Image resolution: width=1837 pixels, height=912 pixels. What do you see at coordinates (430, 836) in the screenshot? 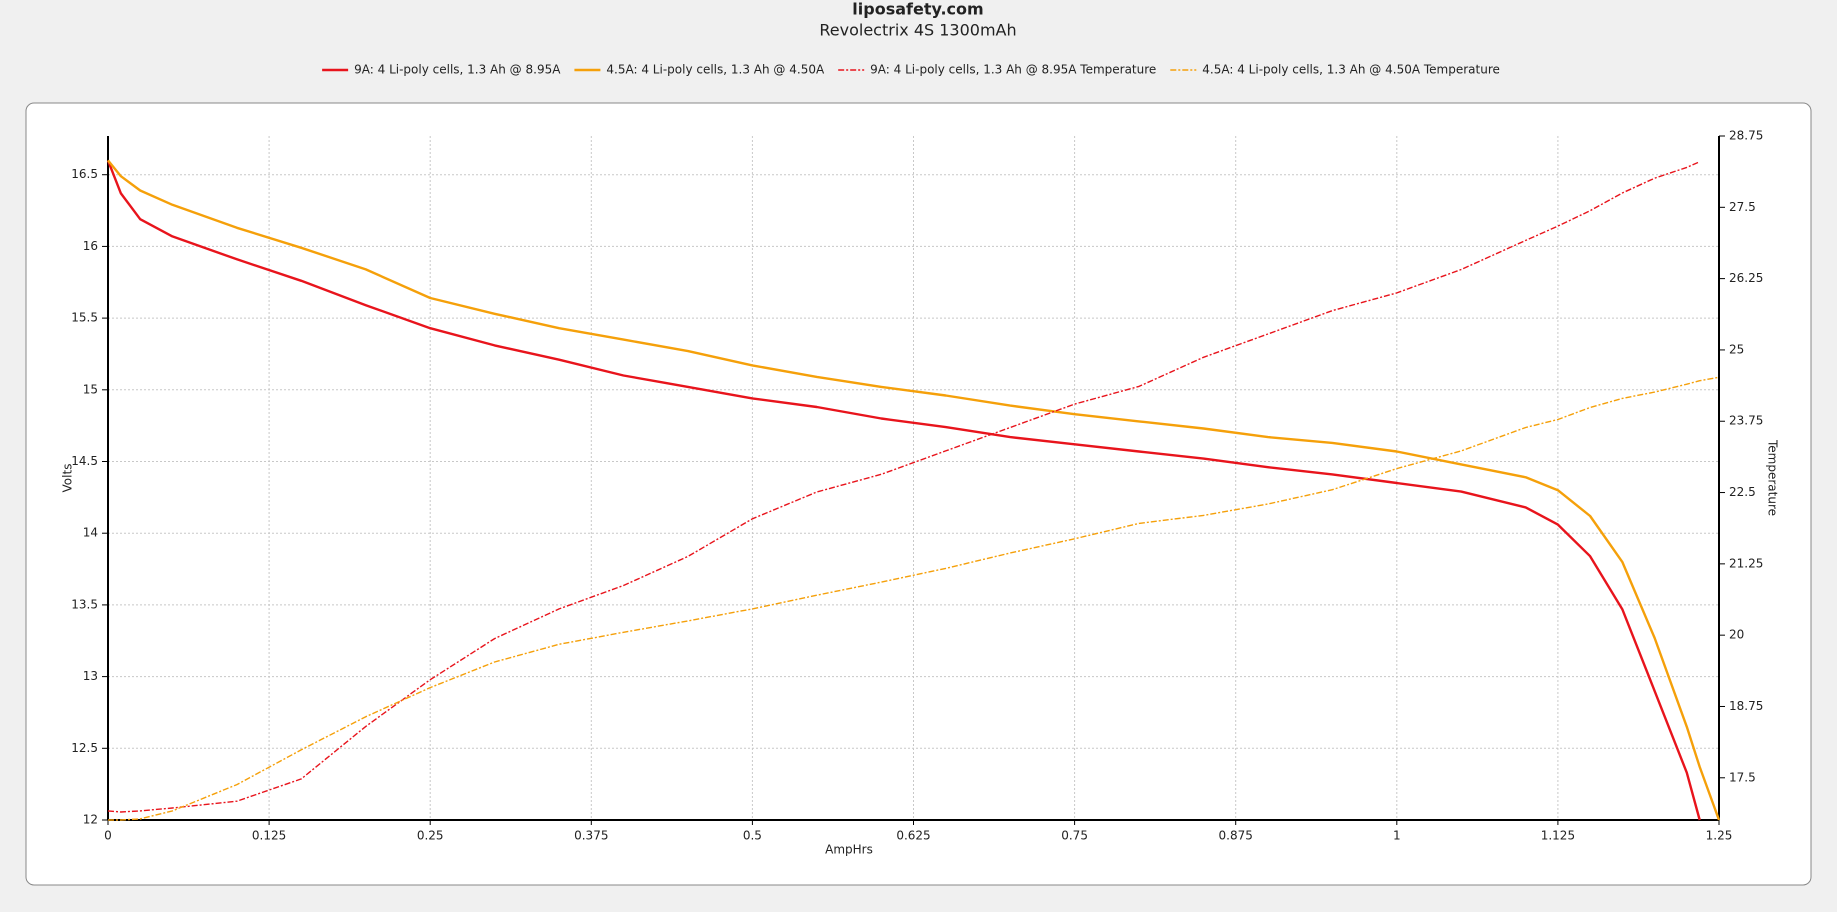
I see `x-tick-label: 0.25` at bounding box center [430, 836].